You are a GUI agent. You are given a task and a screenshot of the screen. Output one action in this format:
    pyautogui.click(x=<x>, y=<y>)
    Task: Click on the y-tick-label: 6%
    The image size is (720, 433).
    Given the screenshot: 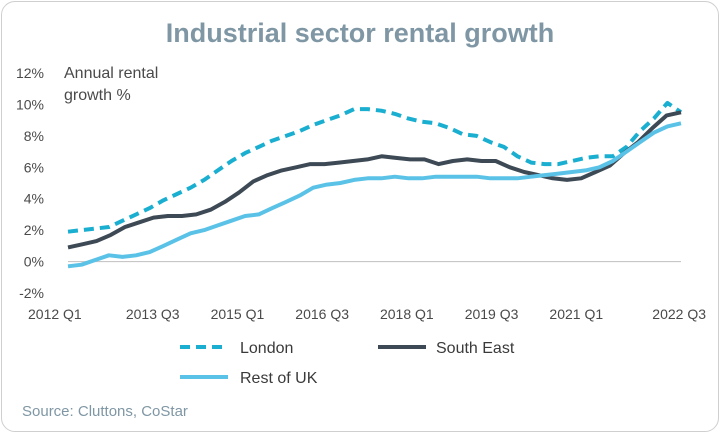 What is the action you would take?
    pyautogui.click(x=34, y=167)
    